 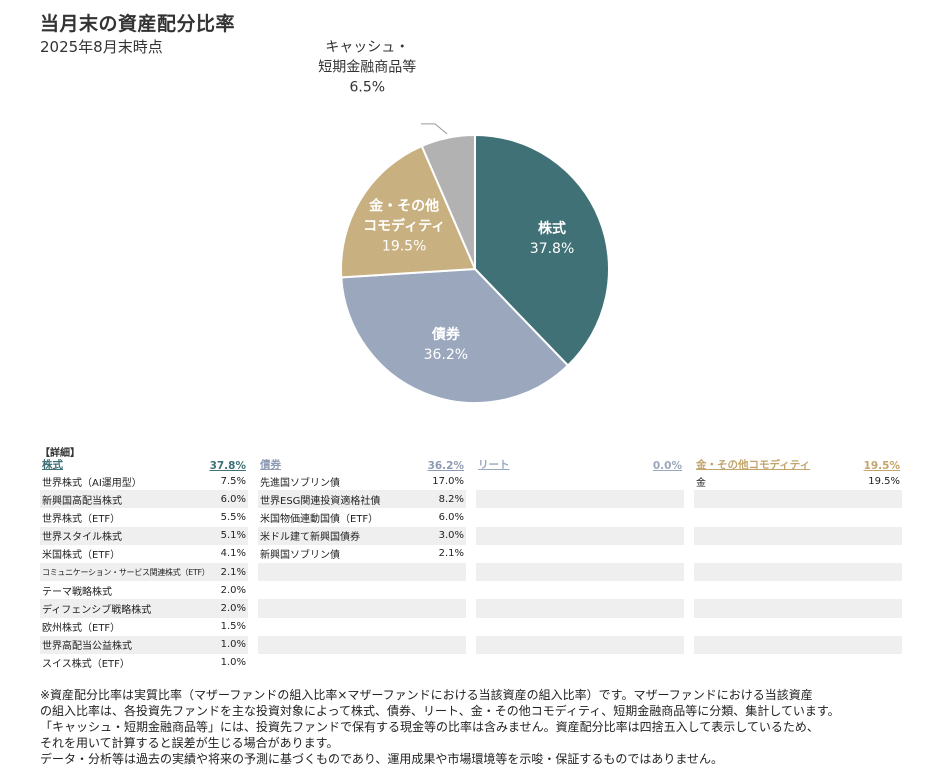 I want to click on table-row: 先進国ソブリン債 17.0%, so click(x=362, y=481).